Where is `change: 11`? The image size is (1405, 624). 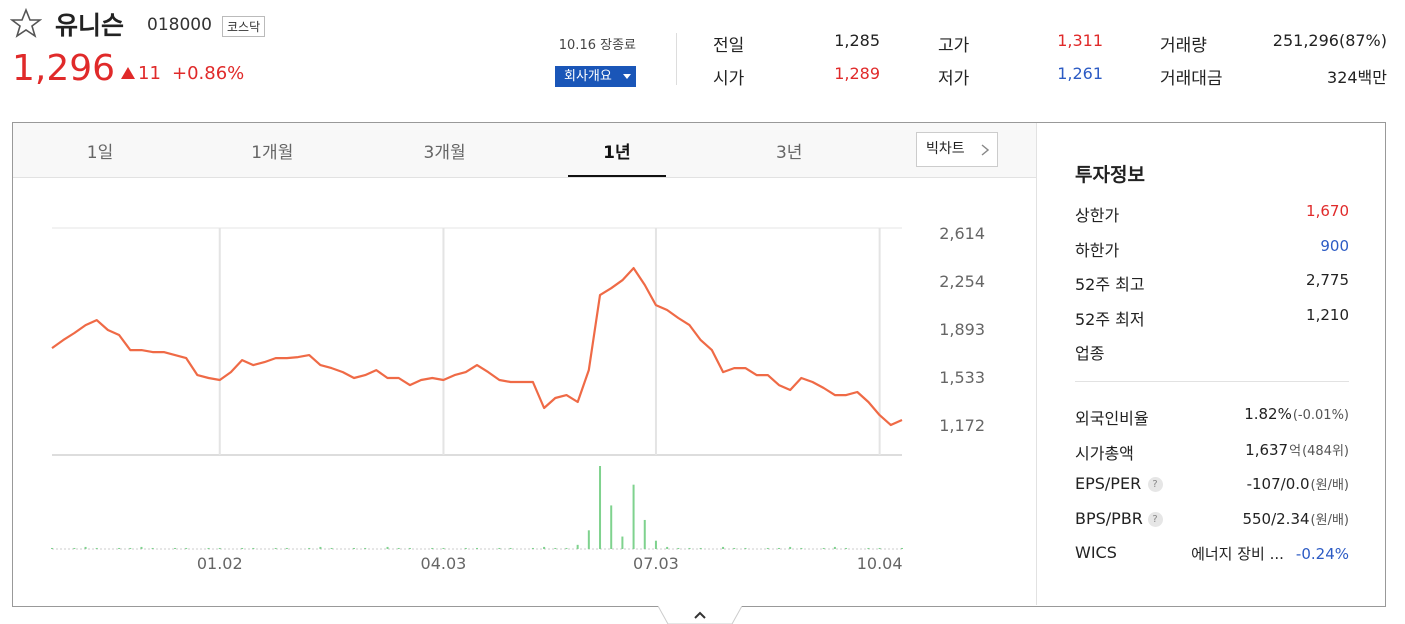
change: 11 is located at coordinates (149, 73).